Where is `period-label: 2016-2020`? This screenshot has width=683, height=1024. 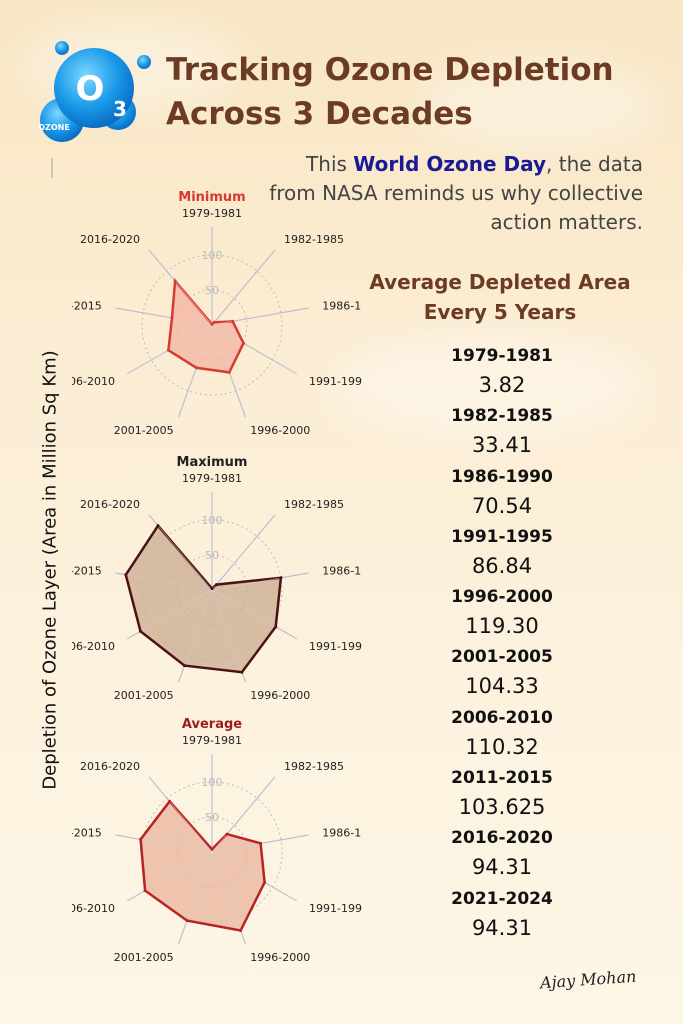
period-label: 2016-2020 is located at coordinates (502, 838).